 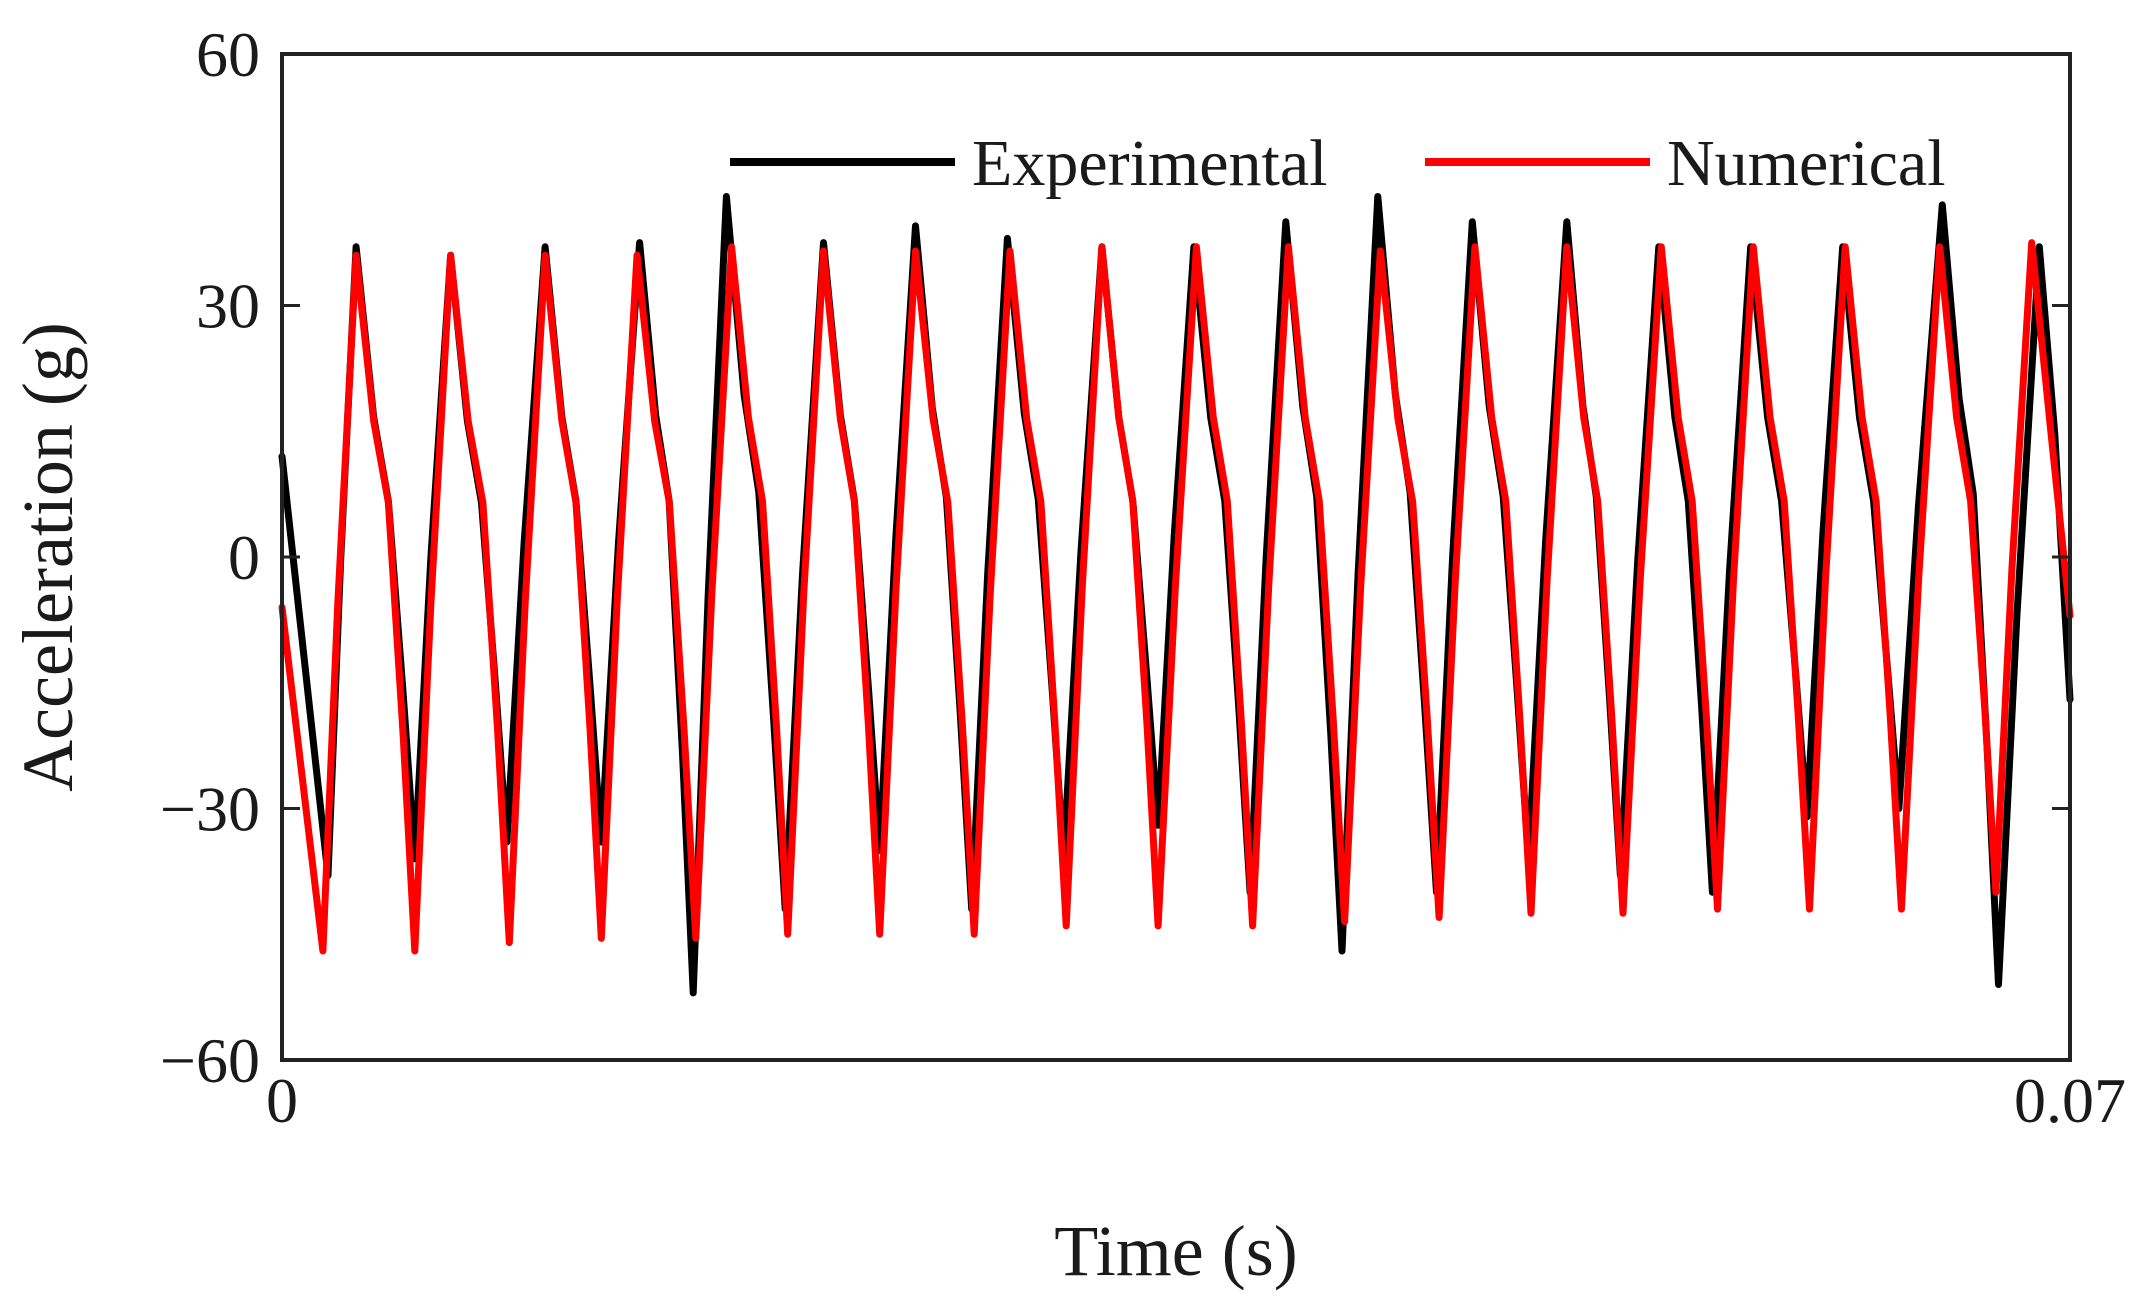 I want to click on x-tick-label: 0, so click(x=282, y=1100).